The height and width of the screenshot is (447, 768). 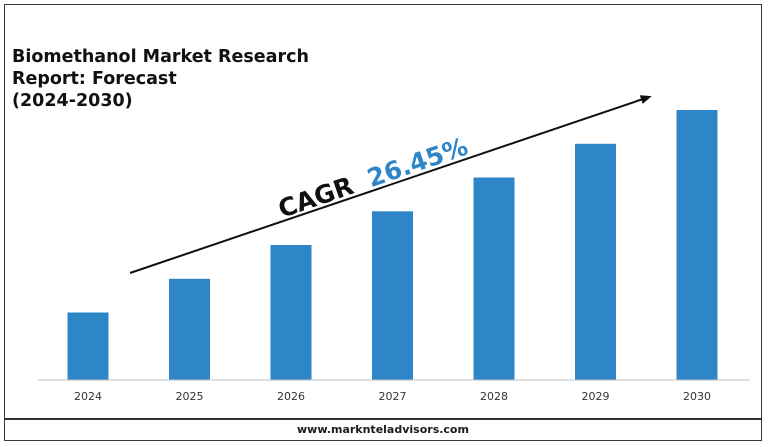 What do you see at coordinates (697, 396) in the screenshot?
I see `x-tick-2030: 2030` at bounding box center [697, 396].